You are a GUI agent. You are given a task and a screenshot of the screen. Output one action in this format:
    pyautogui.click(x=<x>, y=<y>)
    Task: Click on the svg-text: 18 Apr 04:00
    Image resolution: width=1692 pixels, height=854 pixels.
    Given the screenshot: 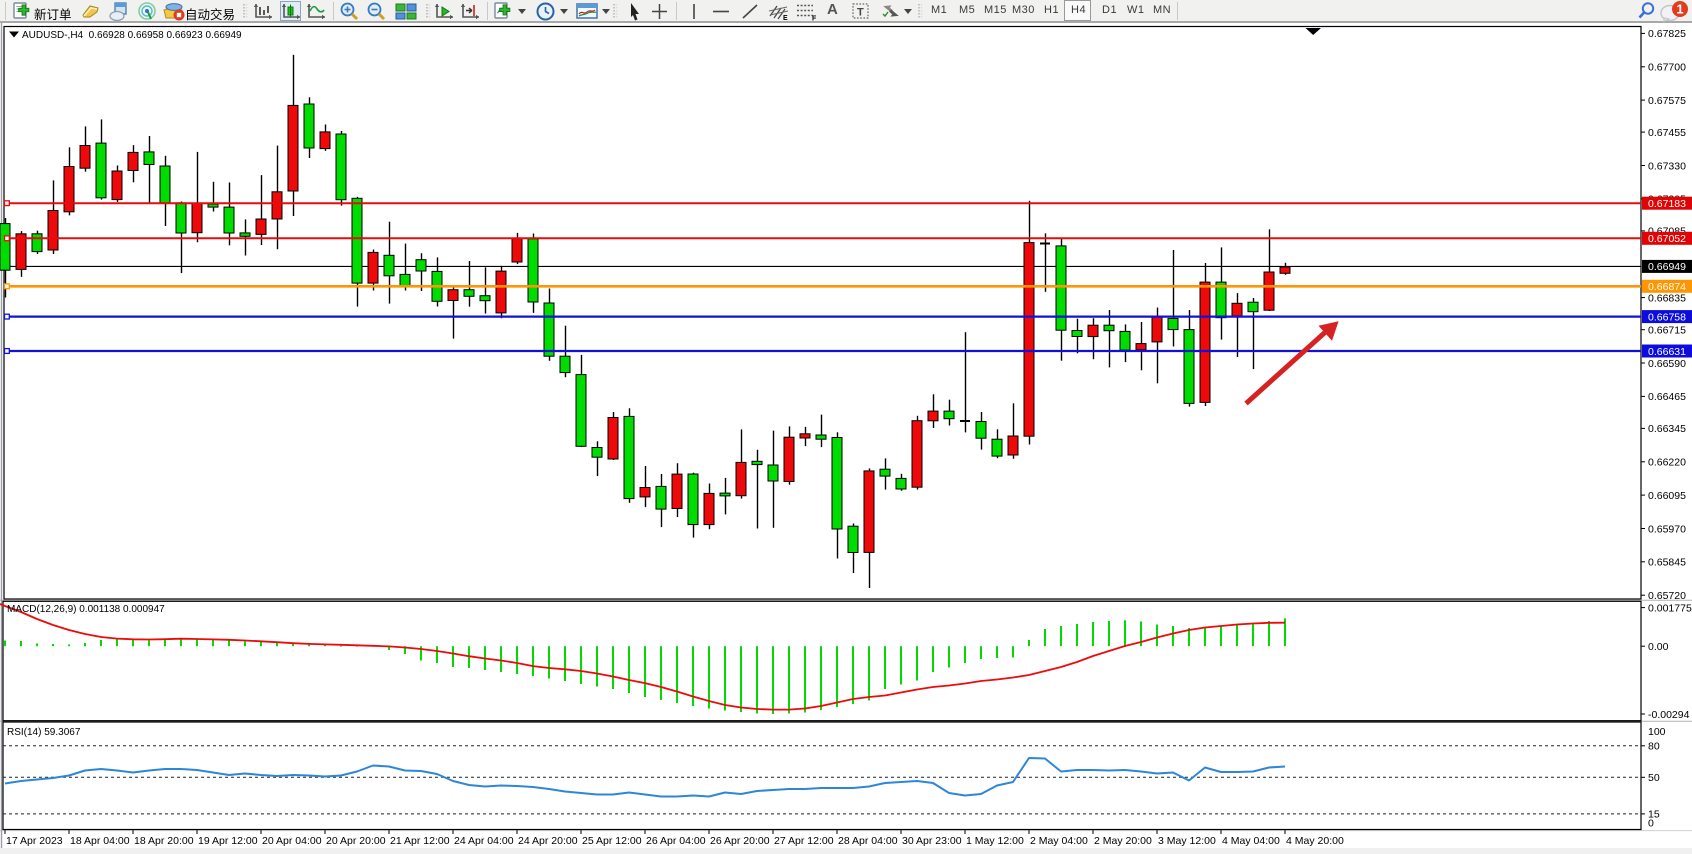 What is the action you would take?
    pyautogui.click(x=100, y=841)
    